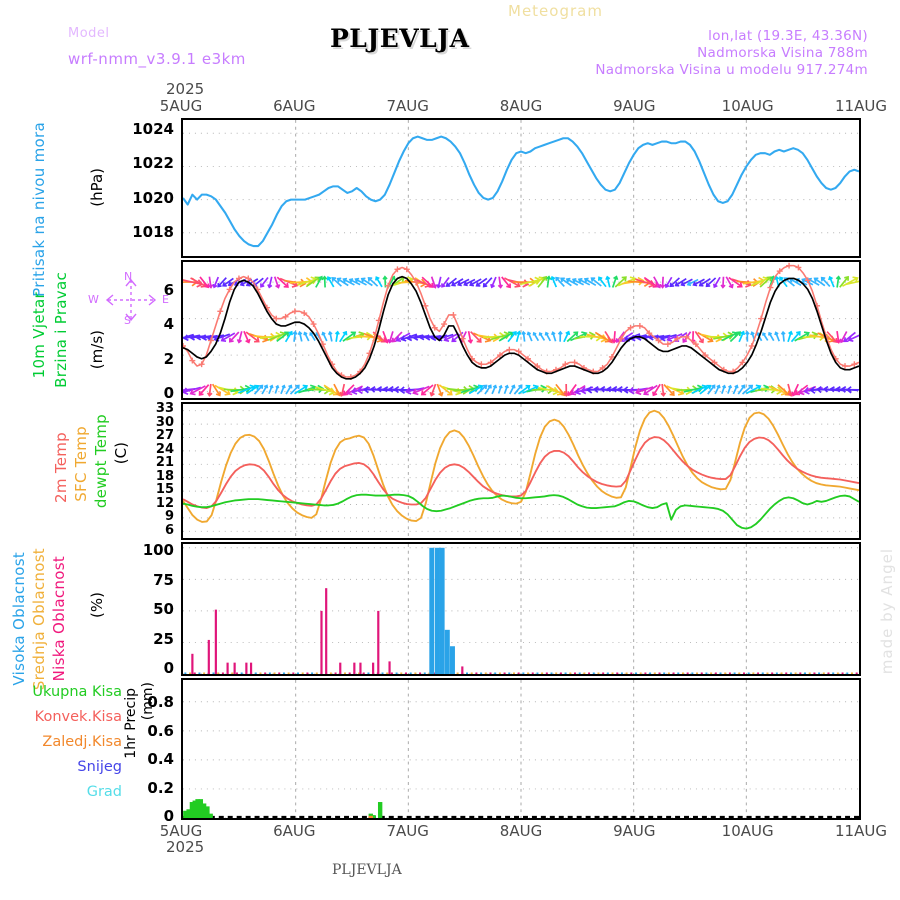 This screenshot has width=900, height=900. Describe the element at coordinates (61, 330) in the screenshot. I see `wind-axis-title-2: Brzina i Pravac` at that location.